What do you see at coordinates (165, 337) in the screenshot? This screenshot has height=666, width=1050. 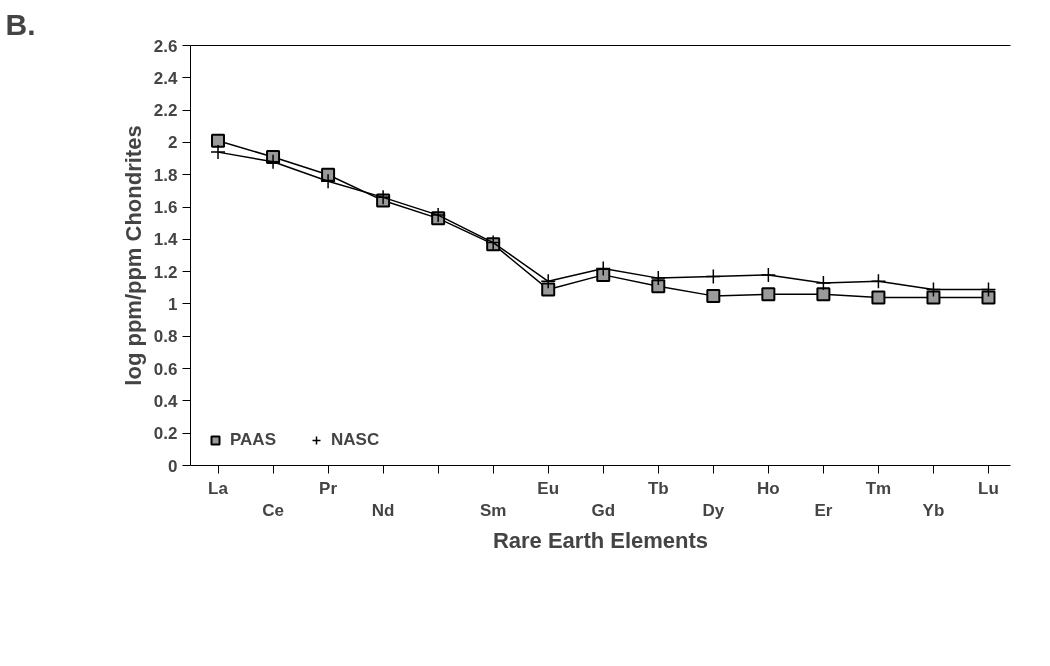 I see `y-tick-label: 0.8` at bounding box center [165, 337].